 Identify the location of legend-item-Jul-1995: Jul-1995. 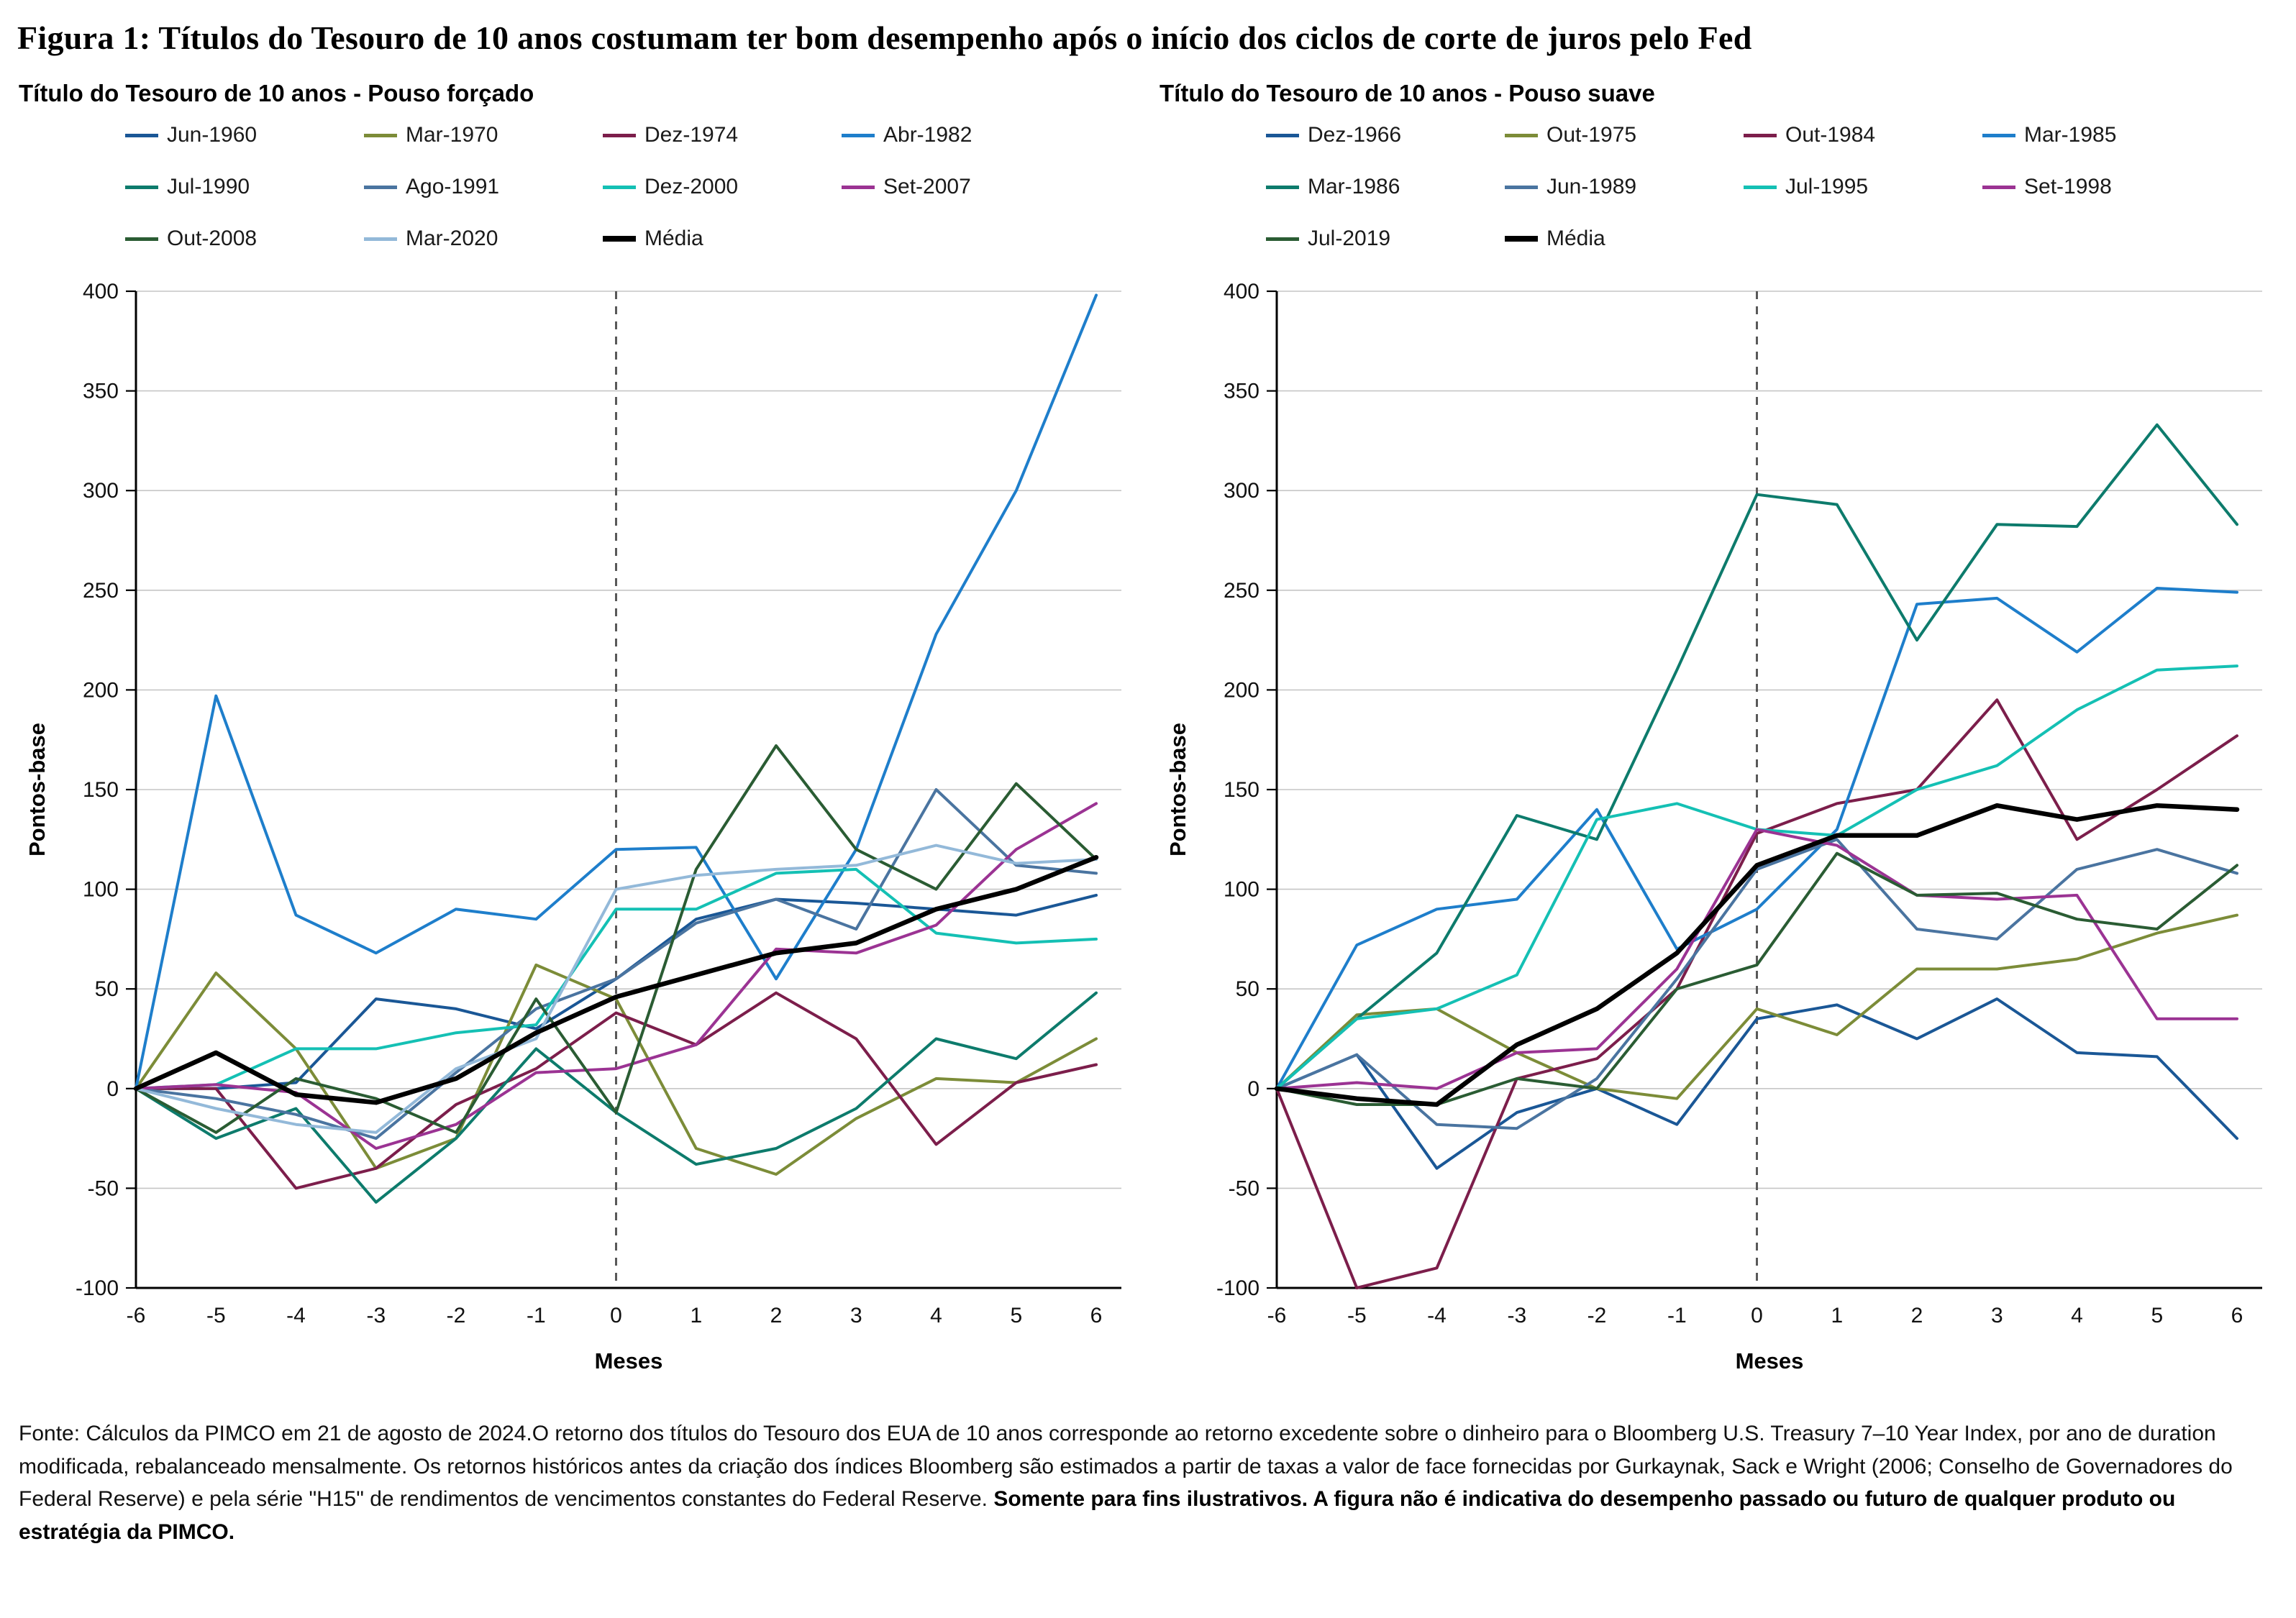
(1863, 187).